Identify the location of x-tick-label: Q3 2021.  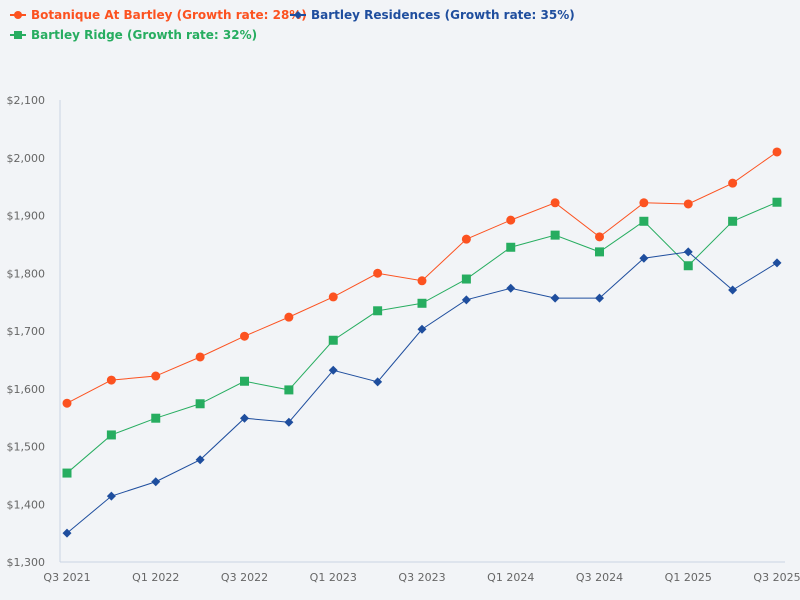
(66, 577).